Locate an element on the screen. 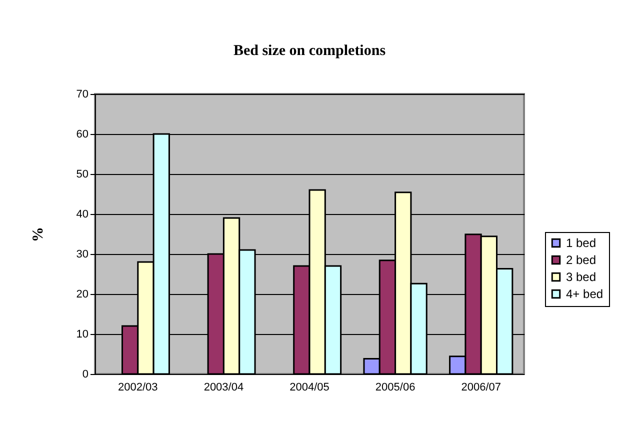  legend-label: 4+ bed is located at coordinates (585, 294).